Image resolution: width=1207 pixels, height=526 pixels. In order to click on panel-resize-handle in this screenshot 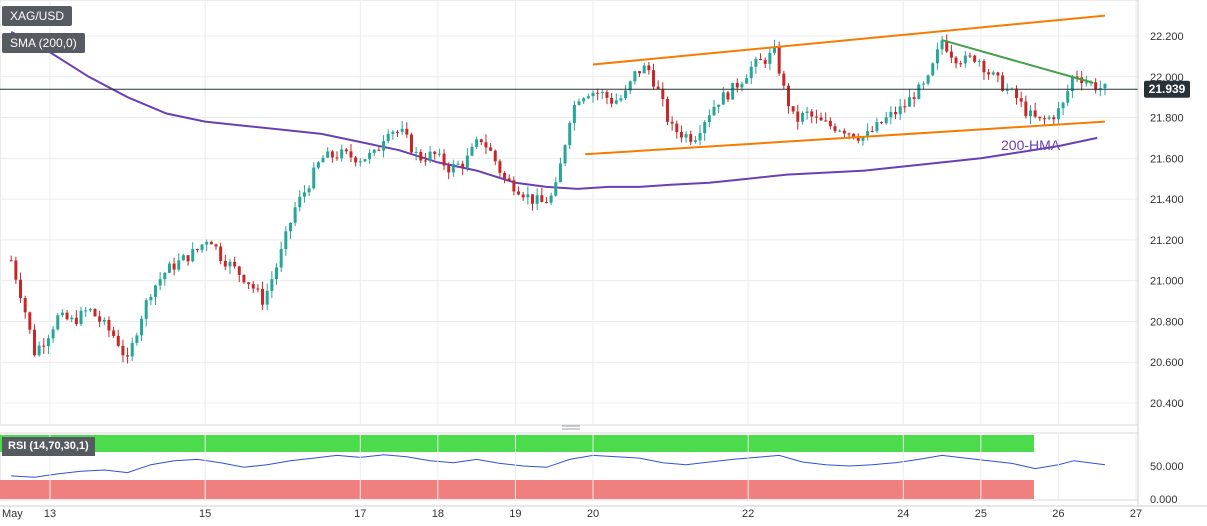, I will do `click(571, 427)`.